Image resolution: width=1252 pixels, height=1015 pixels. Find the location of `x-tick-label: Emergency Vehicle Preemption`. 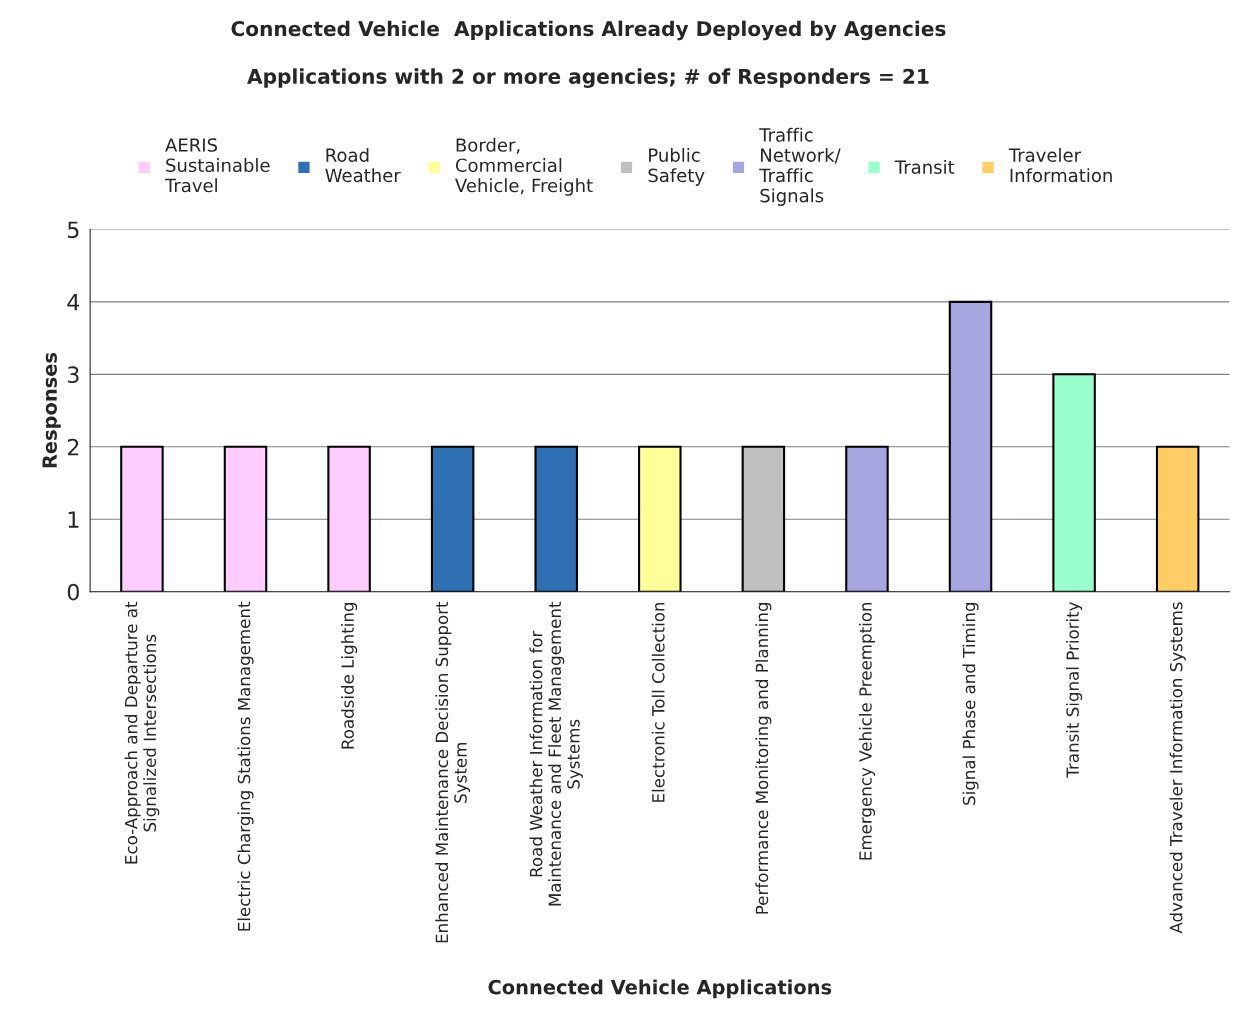

x-tick-label: Emergency Vehicle Preemption is located at coordinates (867, 731).